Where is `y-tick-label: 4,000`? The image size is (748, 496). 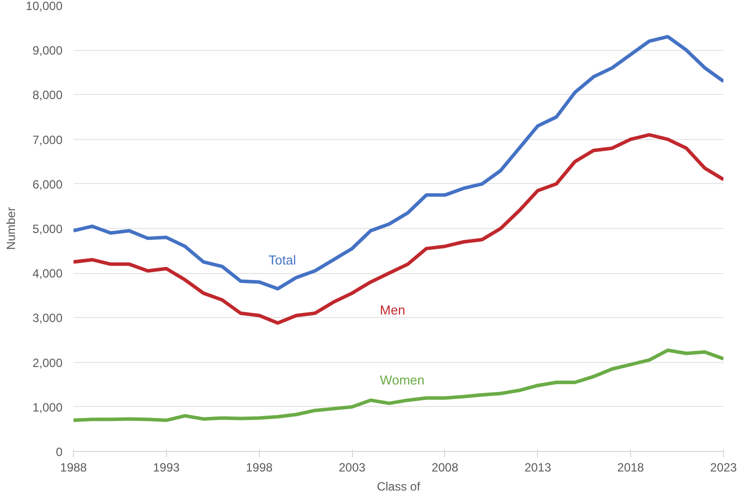 y-tick-label: 4,000 is located at coordinates (47, 273).